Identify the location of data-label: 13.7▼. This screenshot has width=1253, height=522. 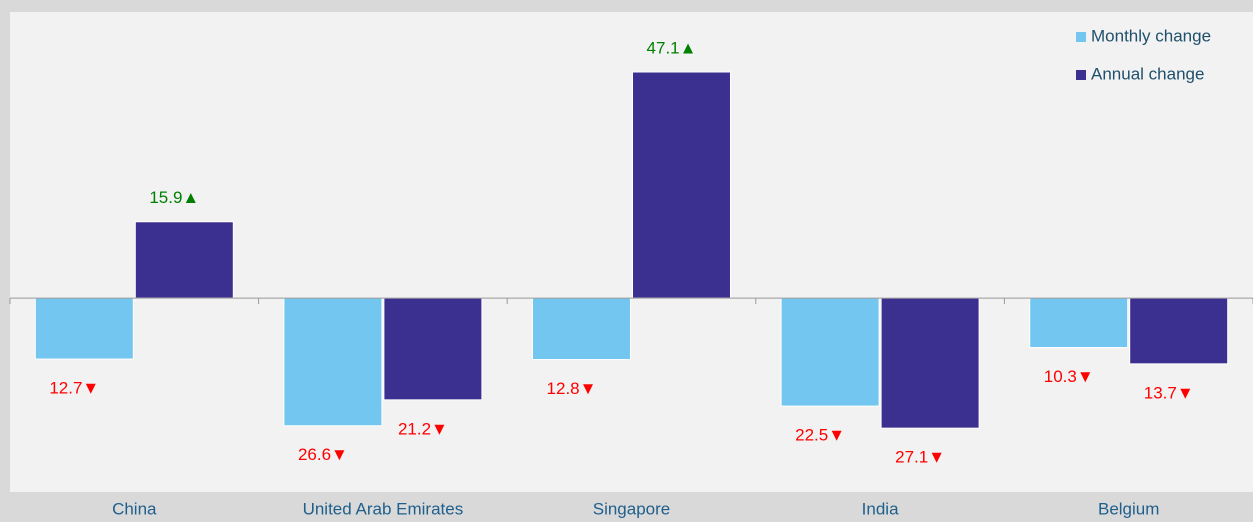
(1169, 392).